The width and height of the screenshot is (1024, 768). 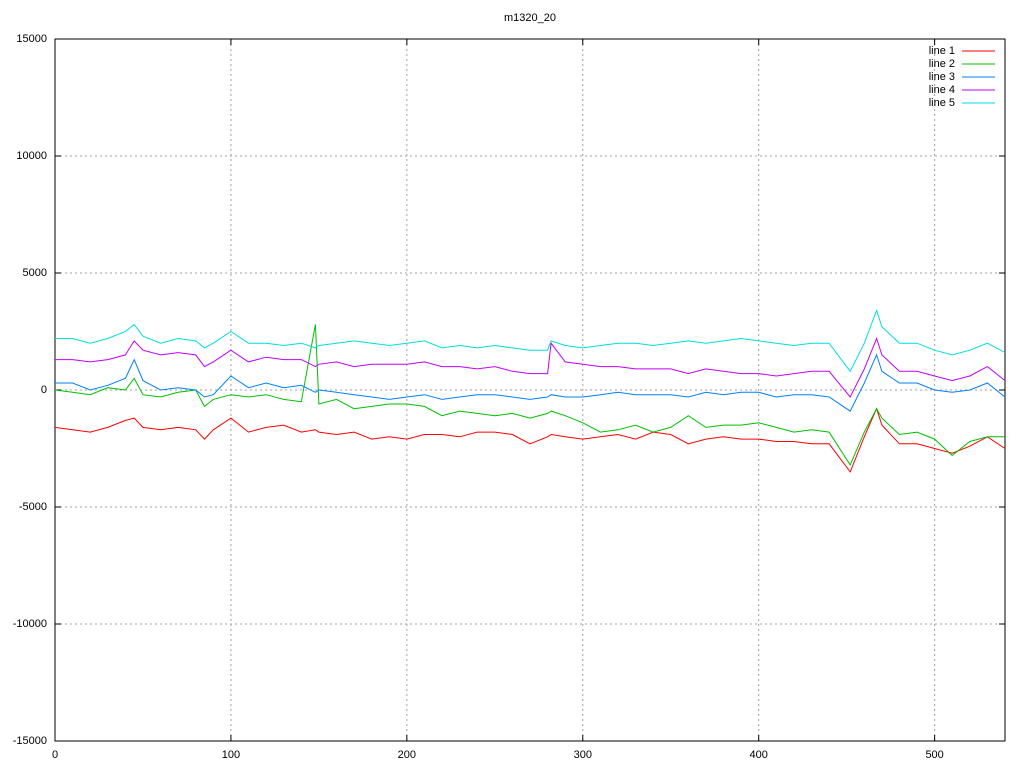 What do you see at coordinates (942, 103) in the screenshot?
I see `legend-label: line 5` at bounding box center [942, 103].